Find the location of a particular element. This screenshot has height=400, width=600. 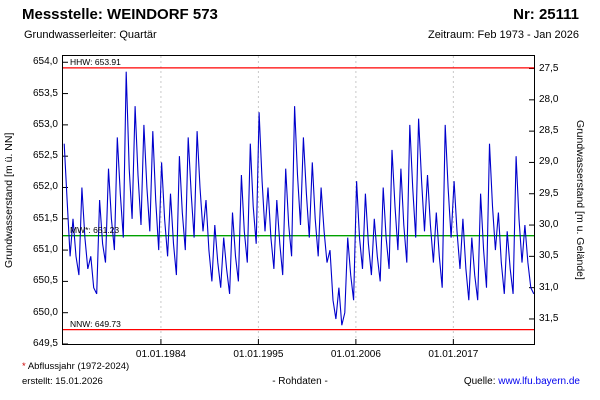

source-link: www.lfu.bayern.de is located at coordinates (539, 381).